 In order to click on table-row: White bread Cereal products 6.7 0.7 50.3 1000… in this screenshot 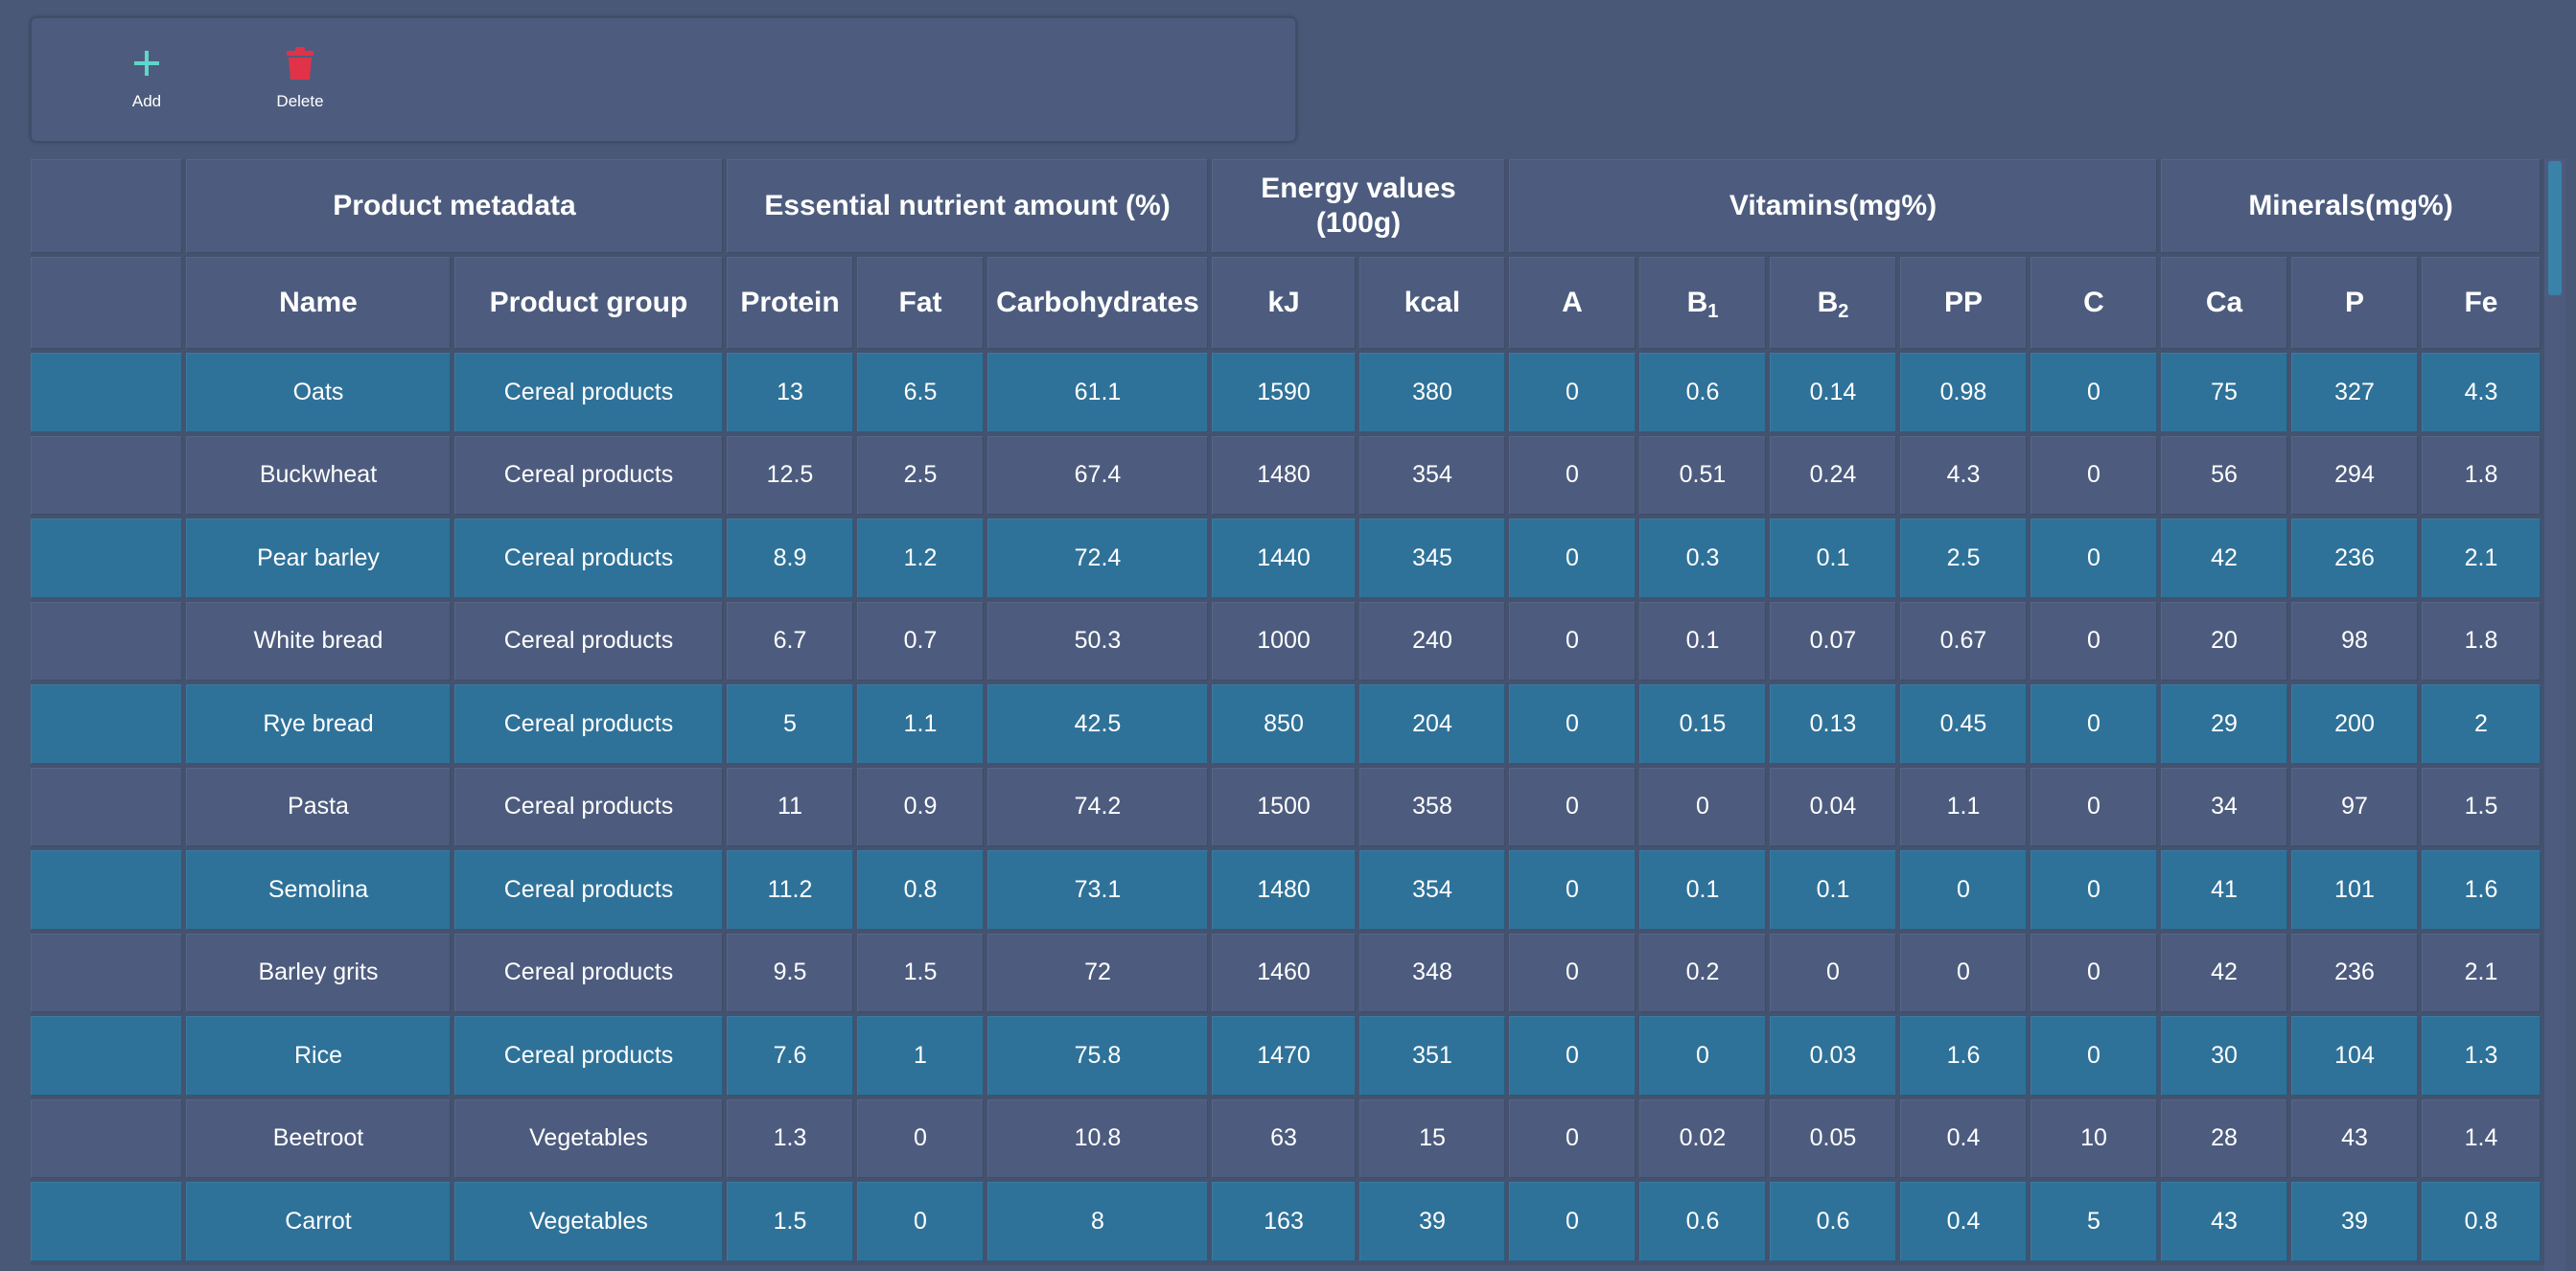, I will do `click(1287, 642)`.